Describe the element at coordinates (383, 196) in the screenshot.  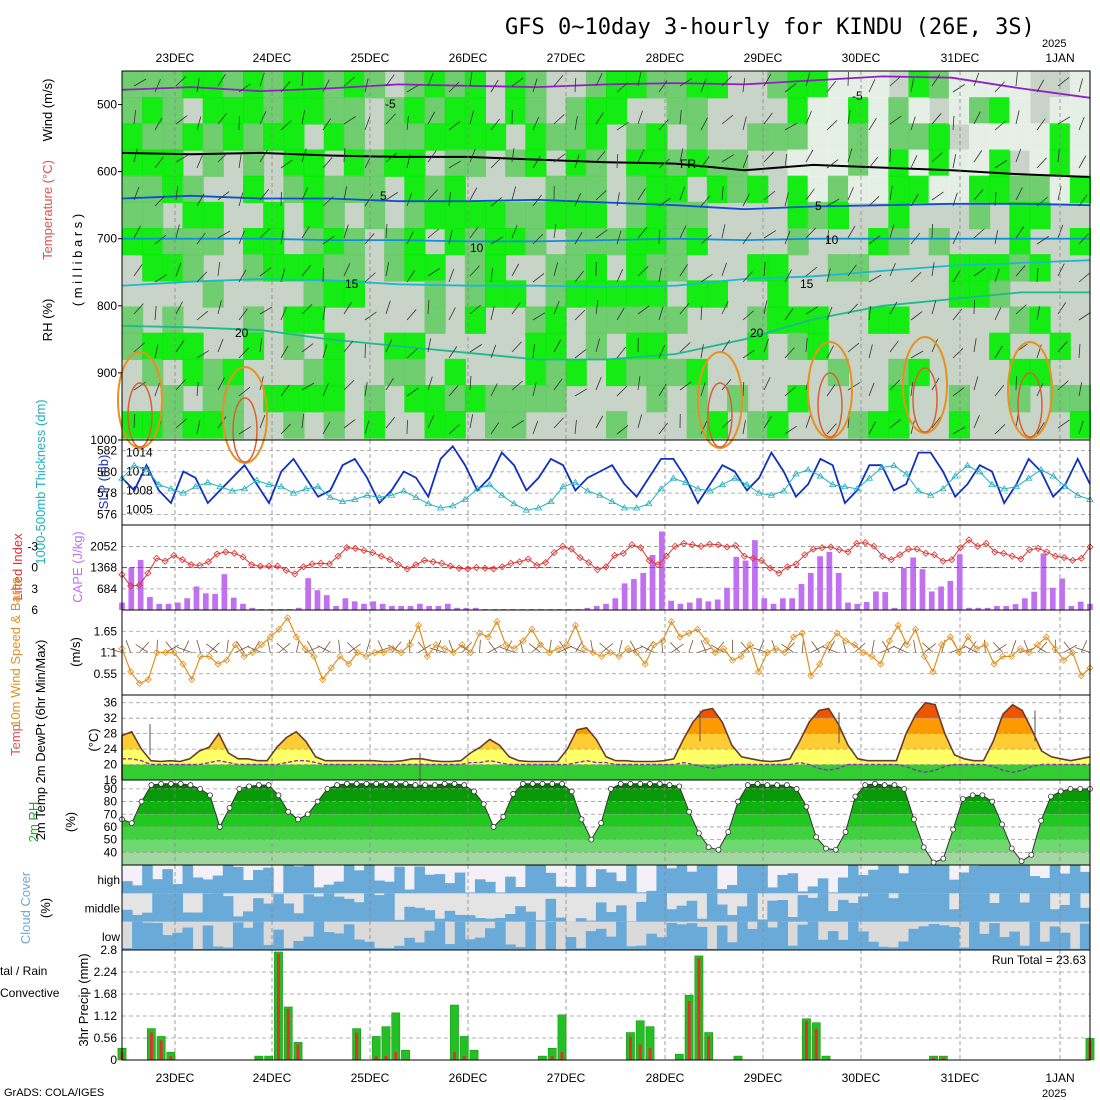
I see `isotherm-label: 5` at that location.